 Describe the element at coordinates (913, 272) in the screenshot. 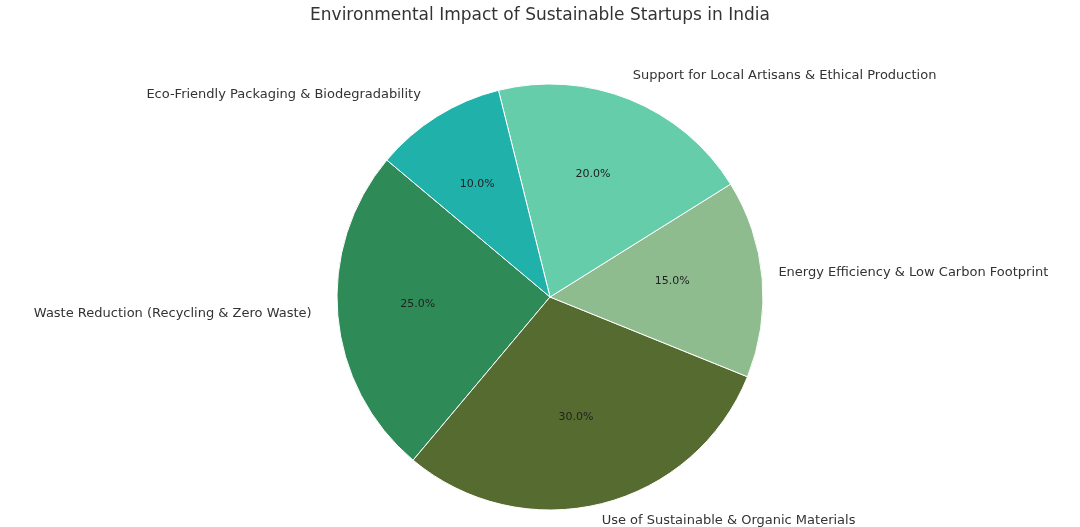

I see `slice-label: Energy Efficiency & Low Carbon Footprint` at that location.